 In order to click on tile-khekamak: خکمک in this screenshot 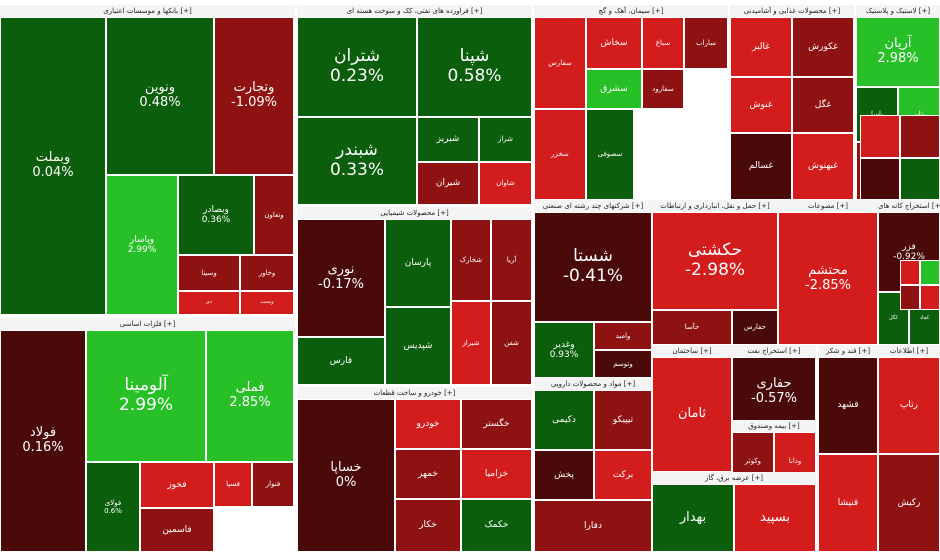, I will do `click(496, 525)`.